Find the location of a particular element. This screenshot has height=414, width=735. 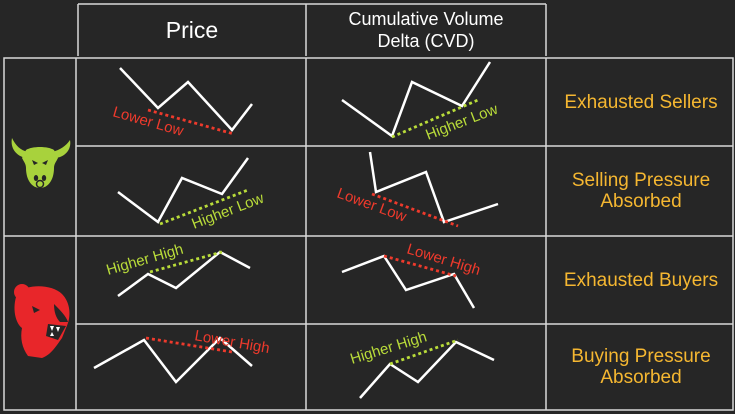

pattern-cvd-row-1: Higher Low is located at coordinates (420, 102).